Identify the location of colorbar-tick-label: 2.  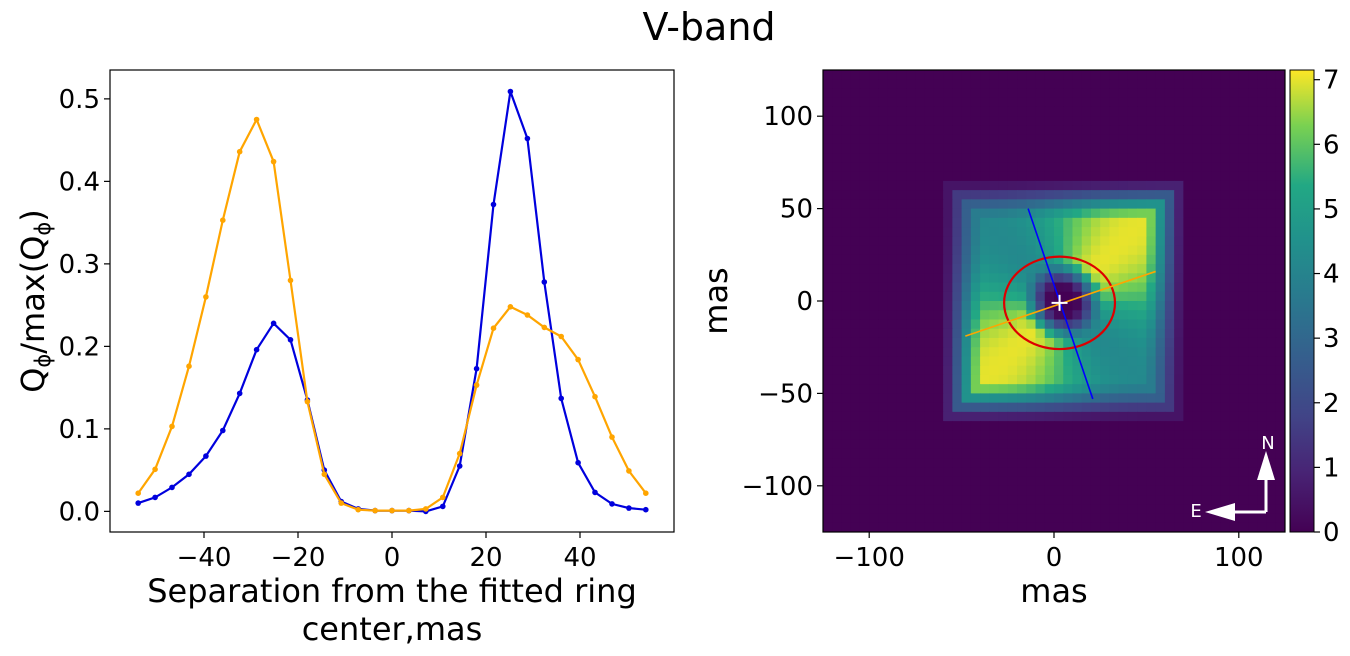
(1331, 404).